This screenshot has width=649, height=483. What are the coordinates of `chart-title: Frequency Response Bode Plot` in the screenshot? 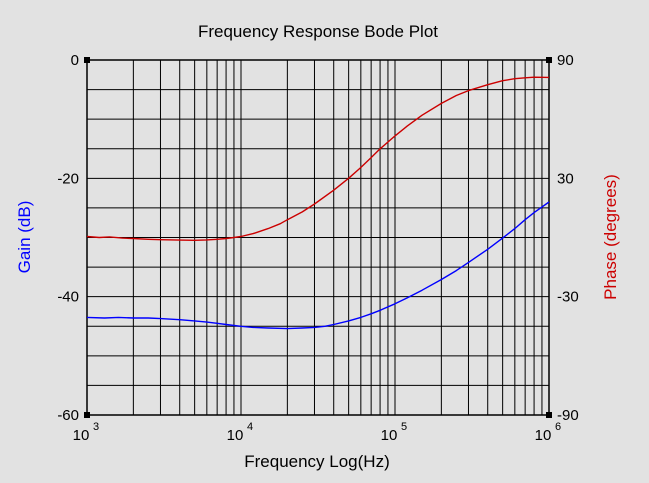 It's located at (318, 31).